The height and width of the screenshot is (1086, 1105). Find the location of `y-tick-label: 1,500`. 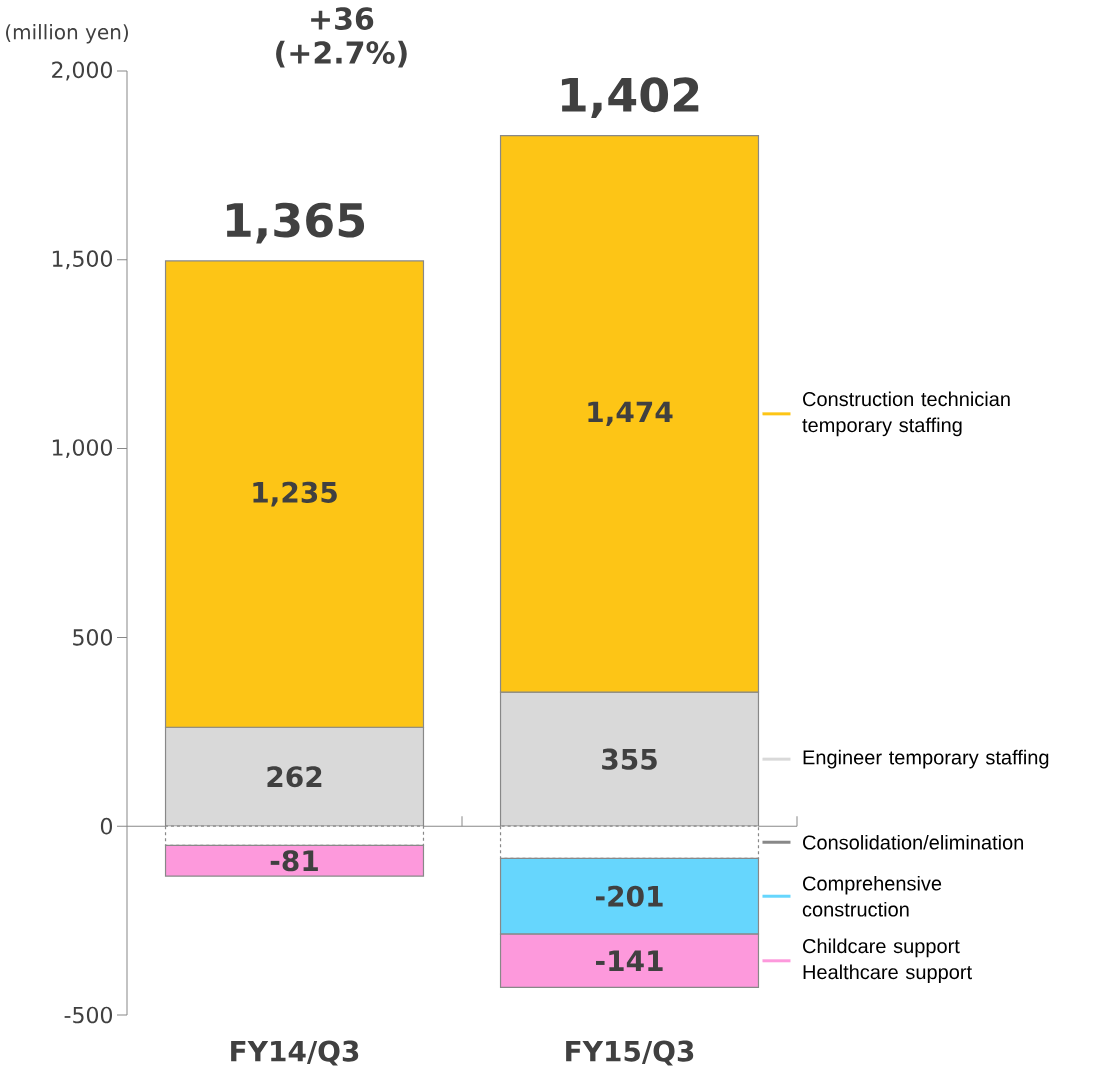

y-tick-label: 1,500 is located at coordinates (82, 260).